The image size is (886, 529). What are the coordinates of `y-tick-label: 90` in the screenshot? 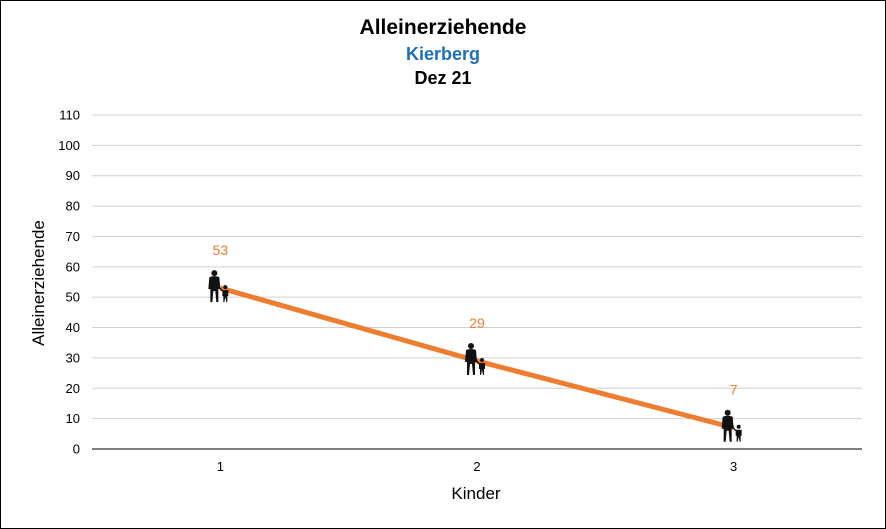 It's located at (73, 175).